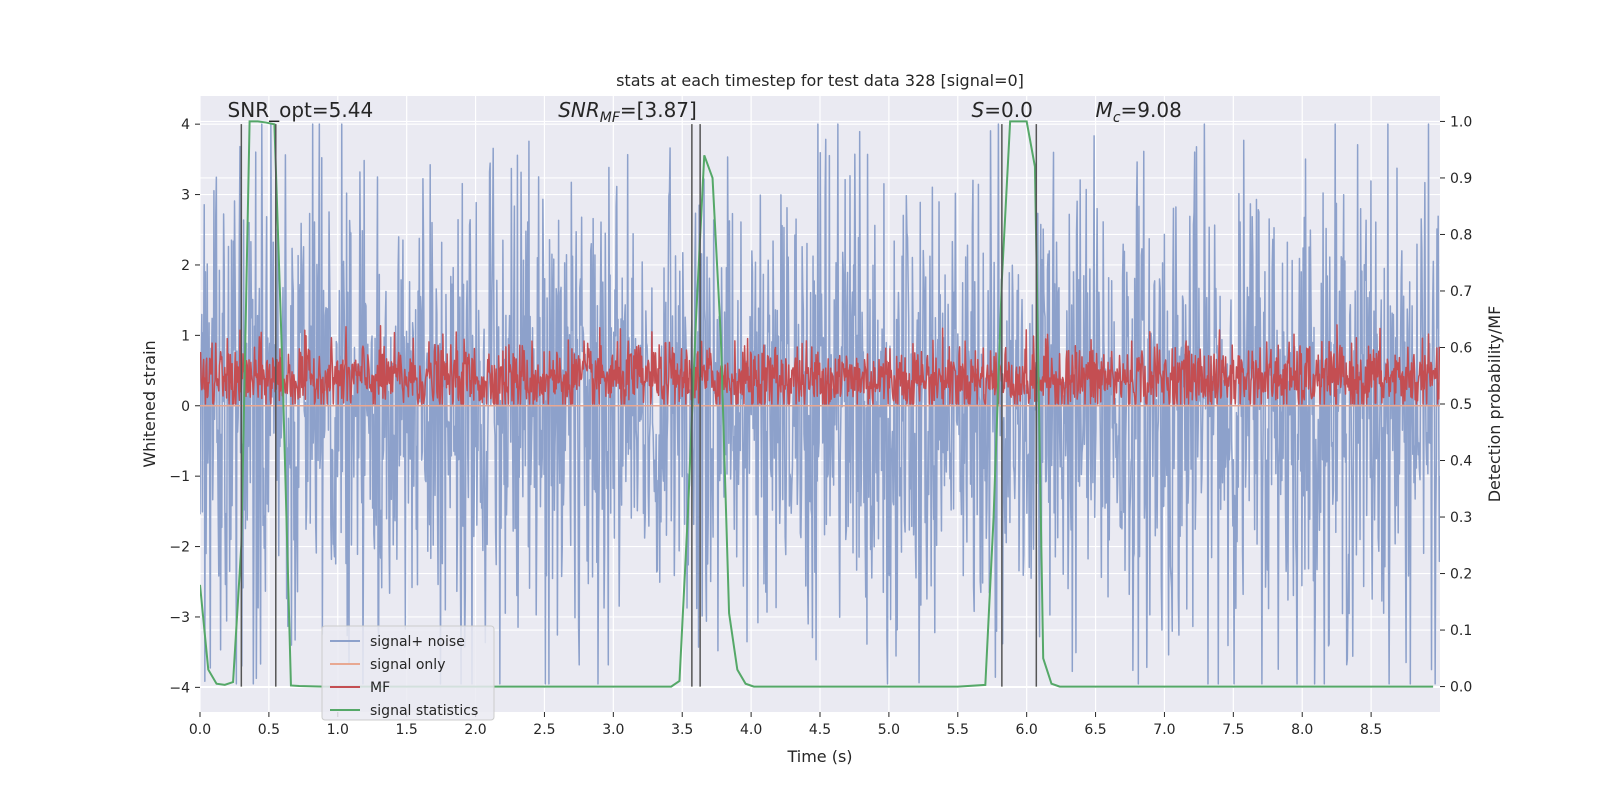 This screenshot has height=800, width=1600. What do you see at coordinates (417, 642) in the screenshot?
I see `legend-label: signal+ noise` at bounding box center [417, 642].